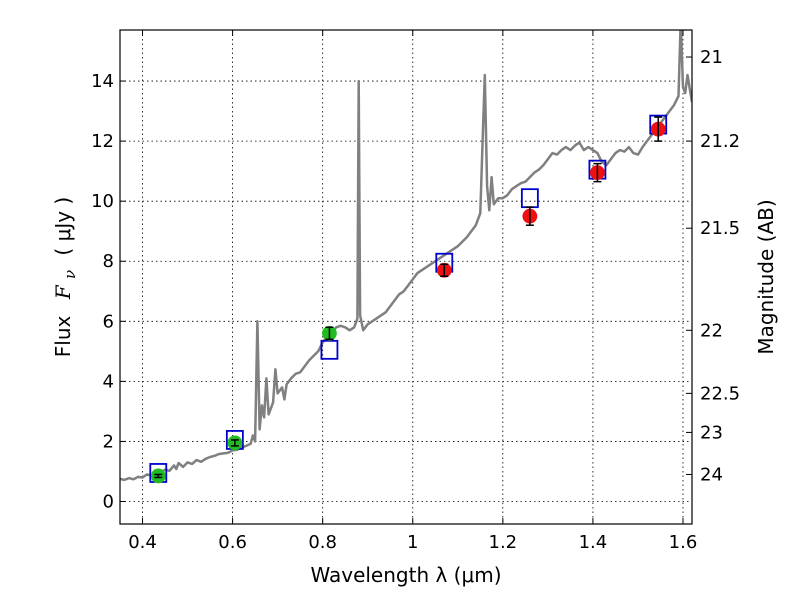  Describe the element at coordinates (405, 575) in the screenshot. I see `x-axis-label: Wavelength λ (μm)` at that location.